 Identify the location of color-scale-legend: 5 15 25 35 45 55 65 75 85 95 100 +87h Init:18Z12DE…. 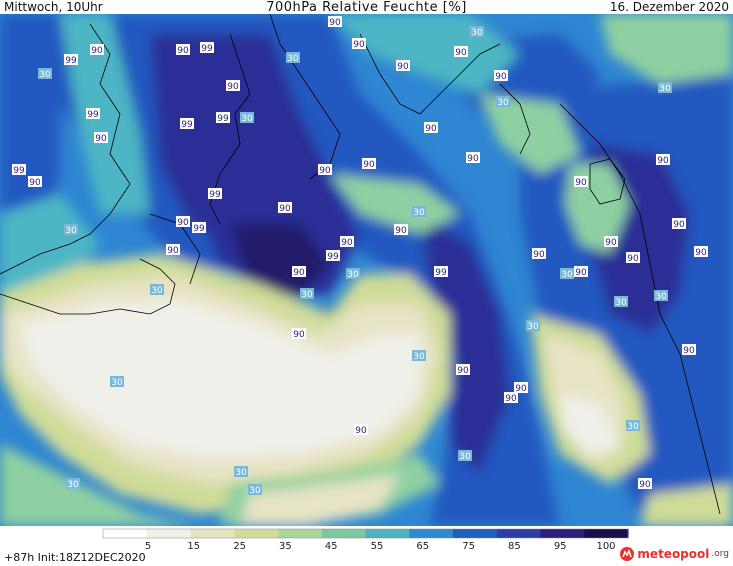
(366, 546).